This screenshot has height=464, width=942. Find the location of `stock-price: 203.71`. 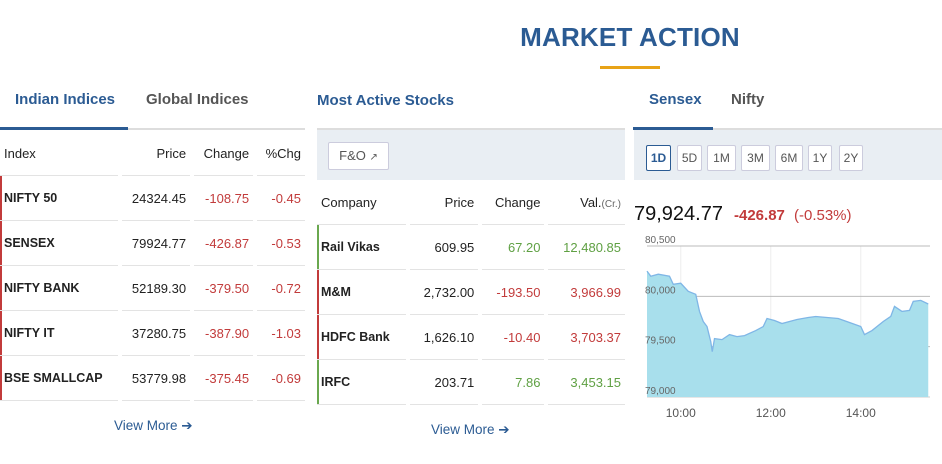

stock-price: 203.71 is located at coordinates (444, 382).